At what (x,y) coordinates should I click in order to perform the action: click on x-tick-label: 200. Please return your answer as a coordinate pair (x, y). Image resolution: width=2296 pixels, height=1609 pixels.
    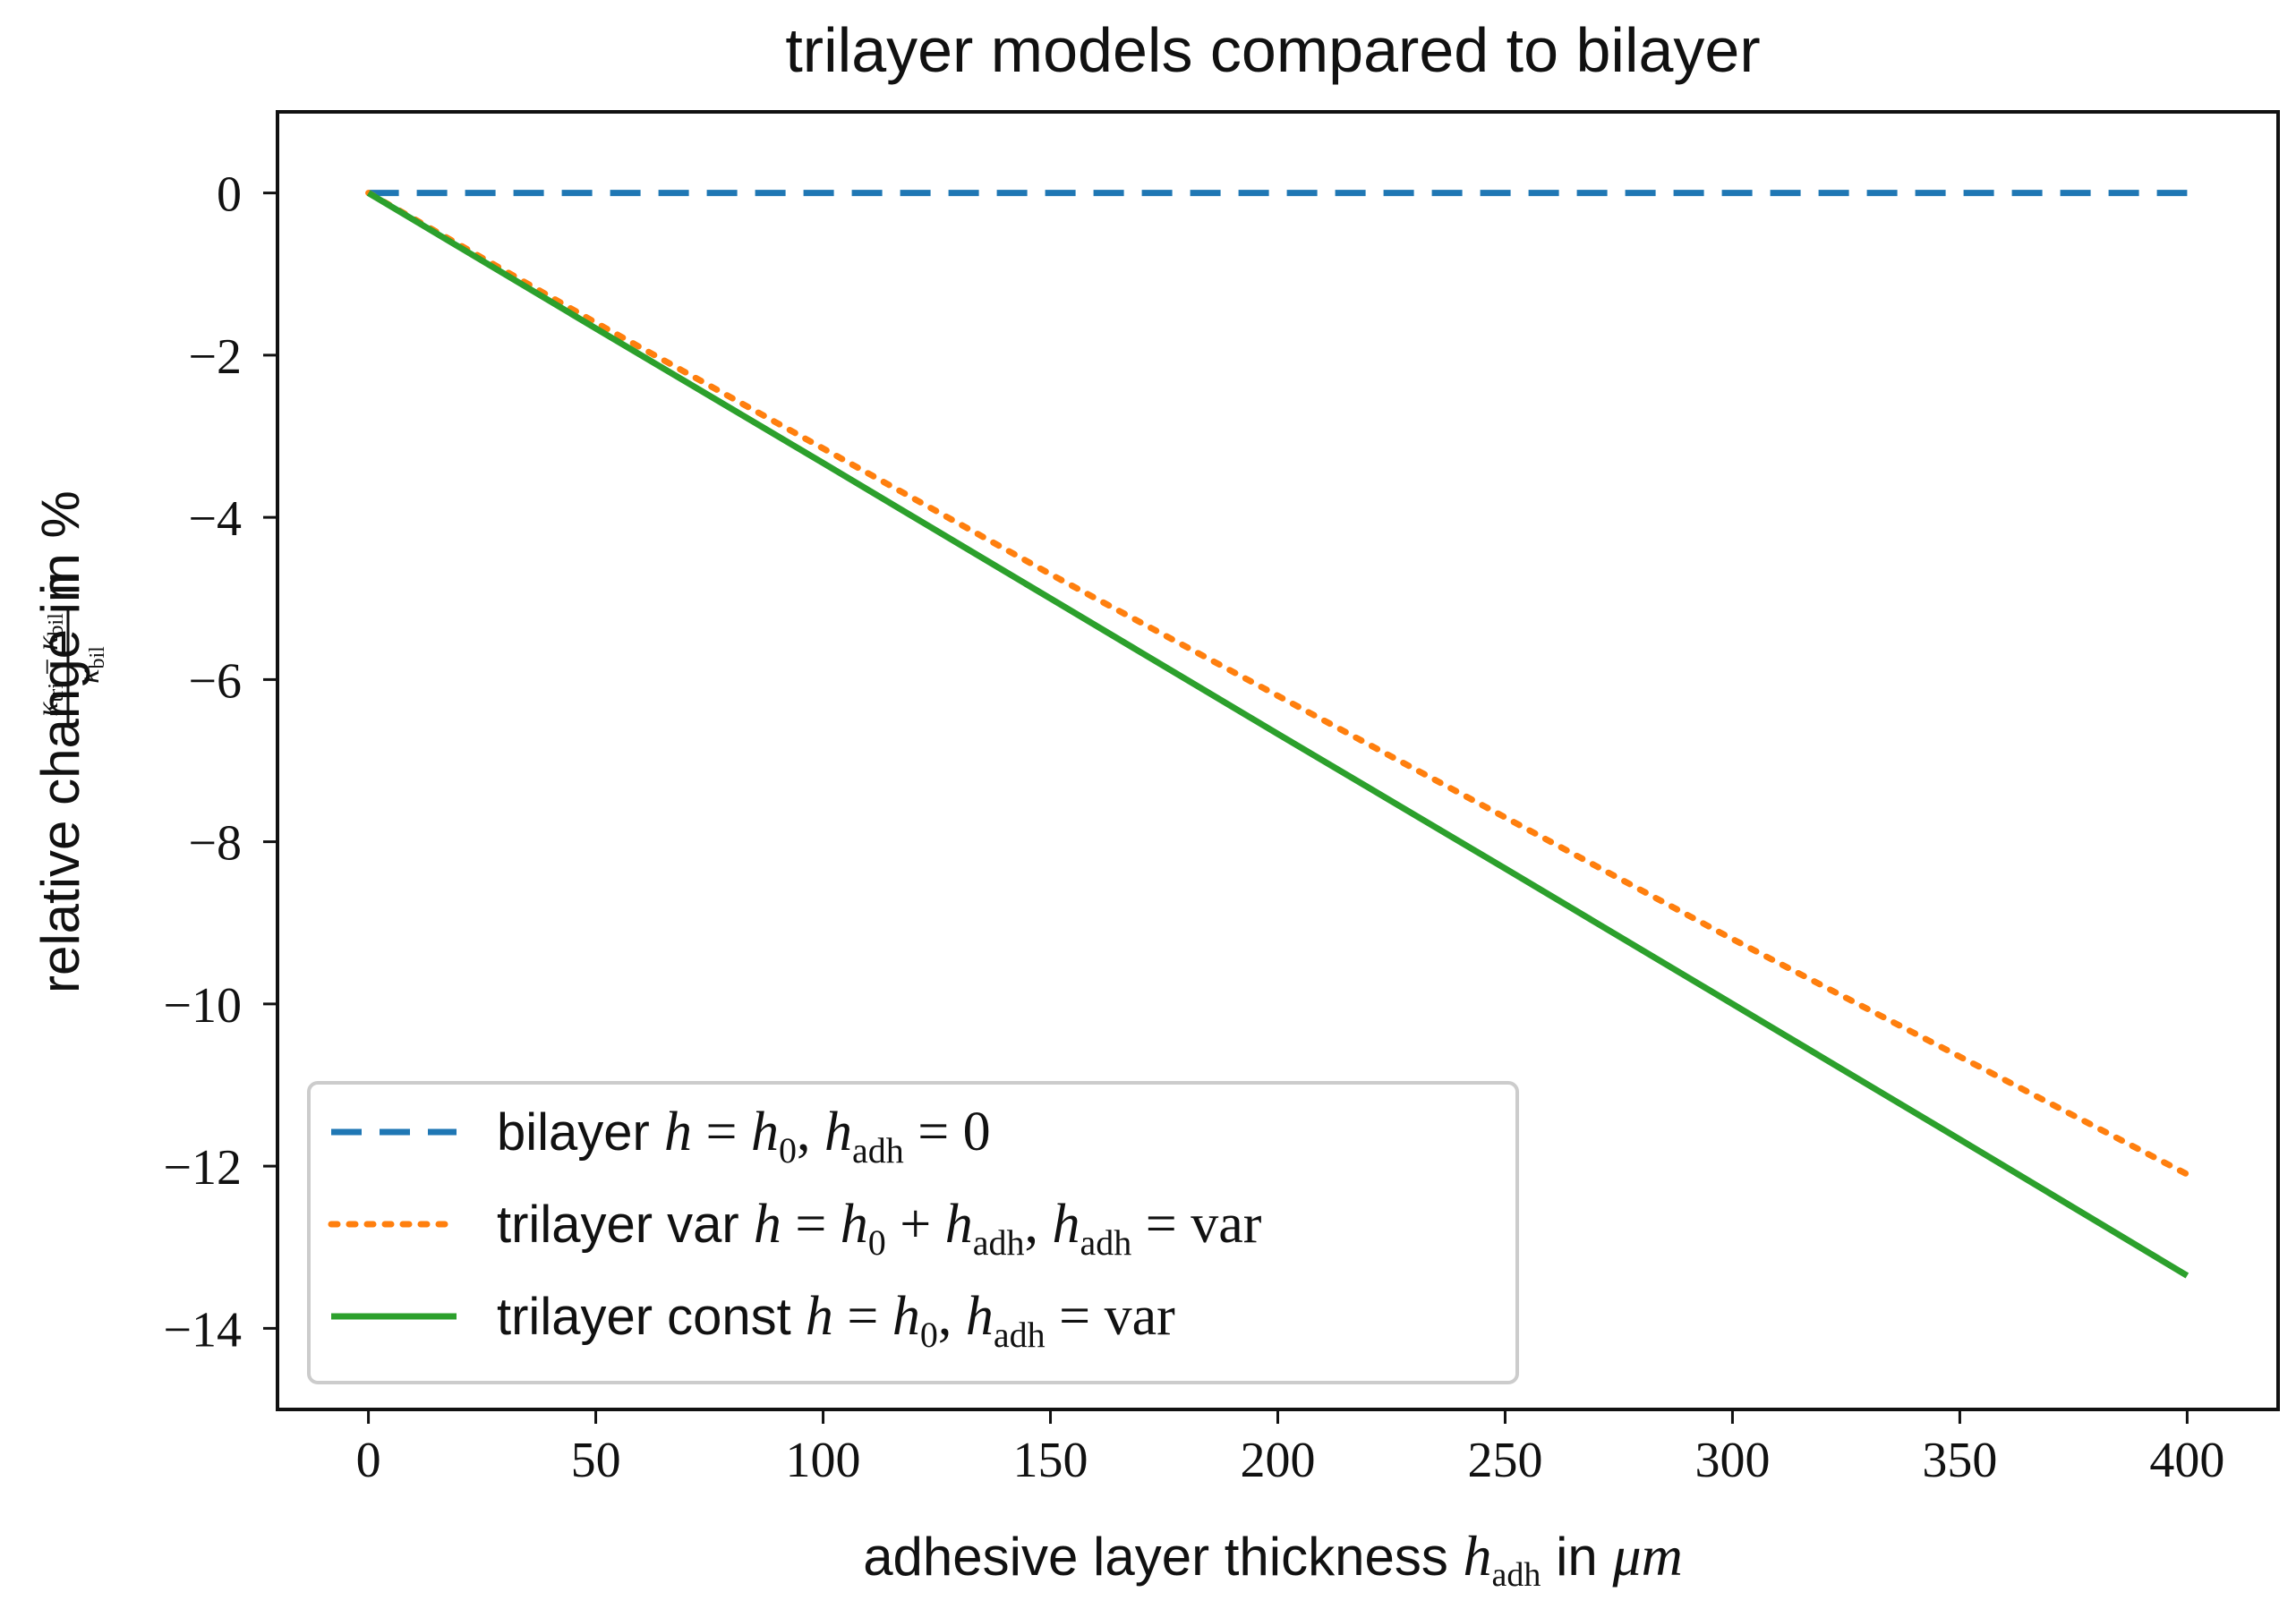
    Looking at the image, I should click on (1278, 1460).